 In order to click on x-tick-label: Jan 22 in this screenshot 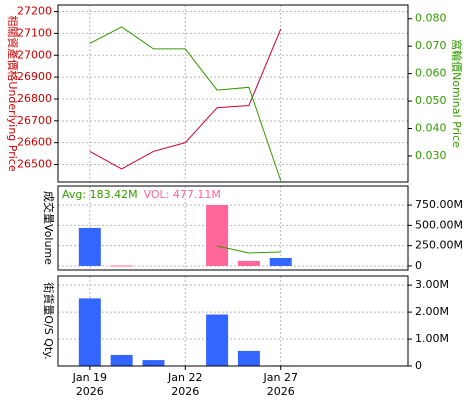, I will do `click(184, 377)`.